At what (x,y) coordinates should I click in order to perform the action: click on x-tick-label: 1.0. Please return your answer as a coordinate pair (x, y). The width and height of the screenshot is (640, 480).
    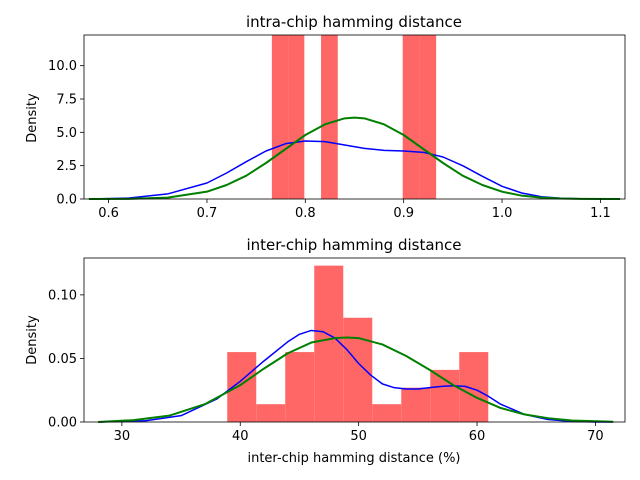
    Looking at the image, I should click on (502, 213).